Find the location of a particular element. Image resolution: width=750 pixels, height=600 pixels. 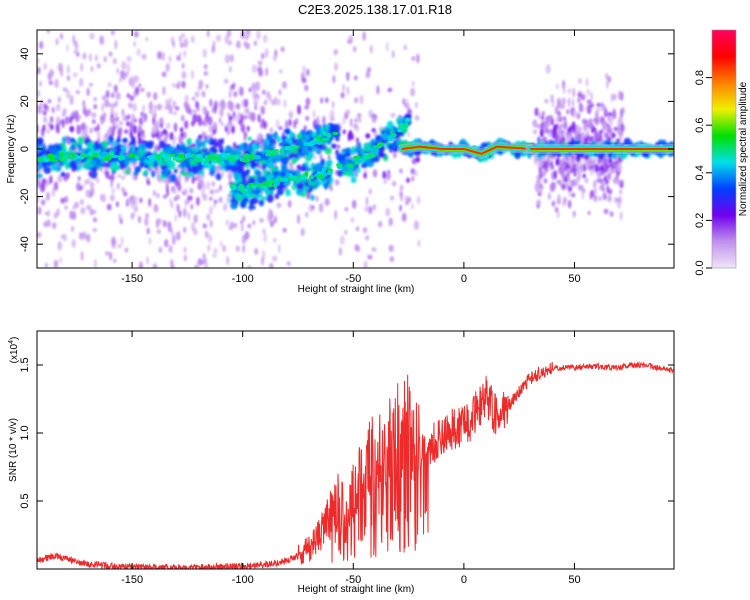

y-tick-label: 40 is located at coordinates (25, 54).